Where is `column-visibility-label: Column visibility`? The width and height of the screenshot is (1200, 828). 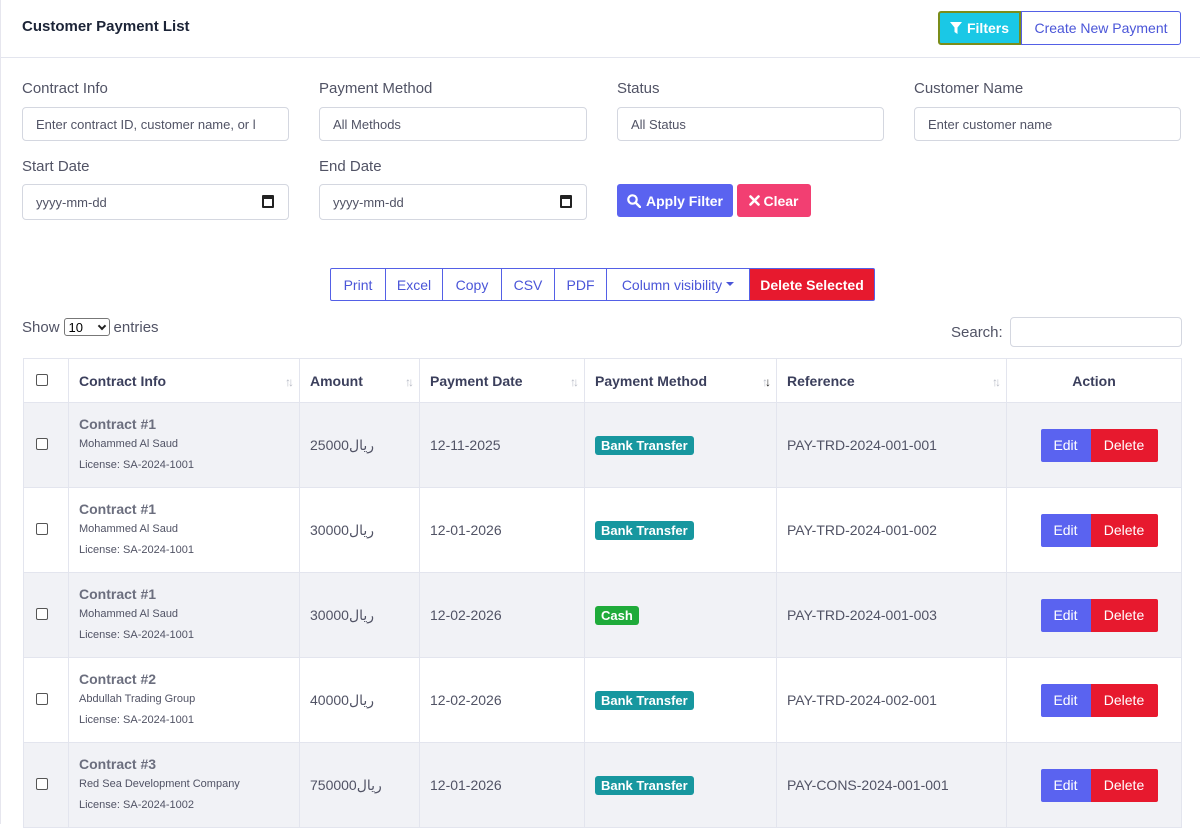
column-visibility-label: Column visibility is located at coordinates (672, 284).